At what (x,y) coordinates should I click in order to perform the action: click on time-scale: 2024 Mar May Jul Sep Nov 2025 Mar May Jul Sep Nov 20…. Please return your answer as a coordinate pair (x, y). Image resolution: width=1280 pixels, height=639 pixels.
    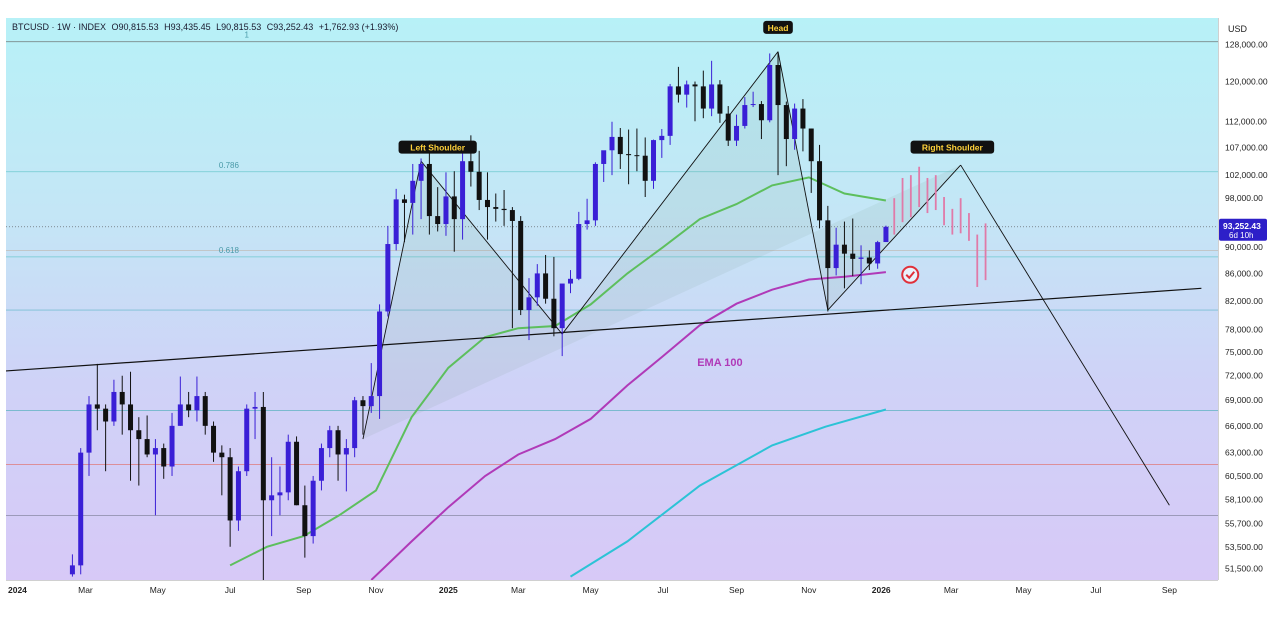
    Looking at the image, I should click on (612, 589).